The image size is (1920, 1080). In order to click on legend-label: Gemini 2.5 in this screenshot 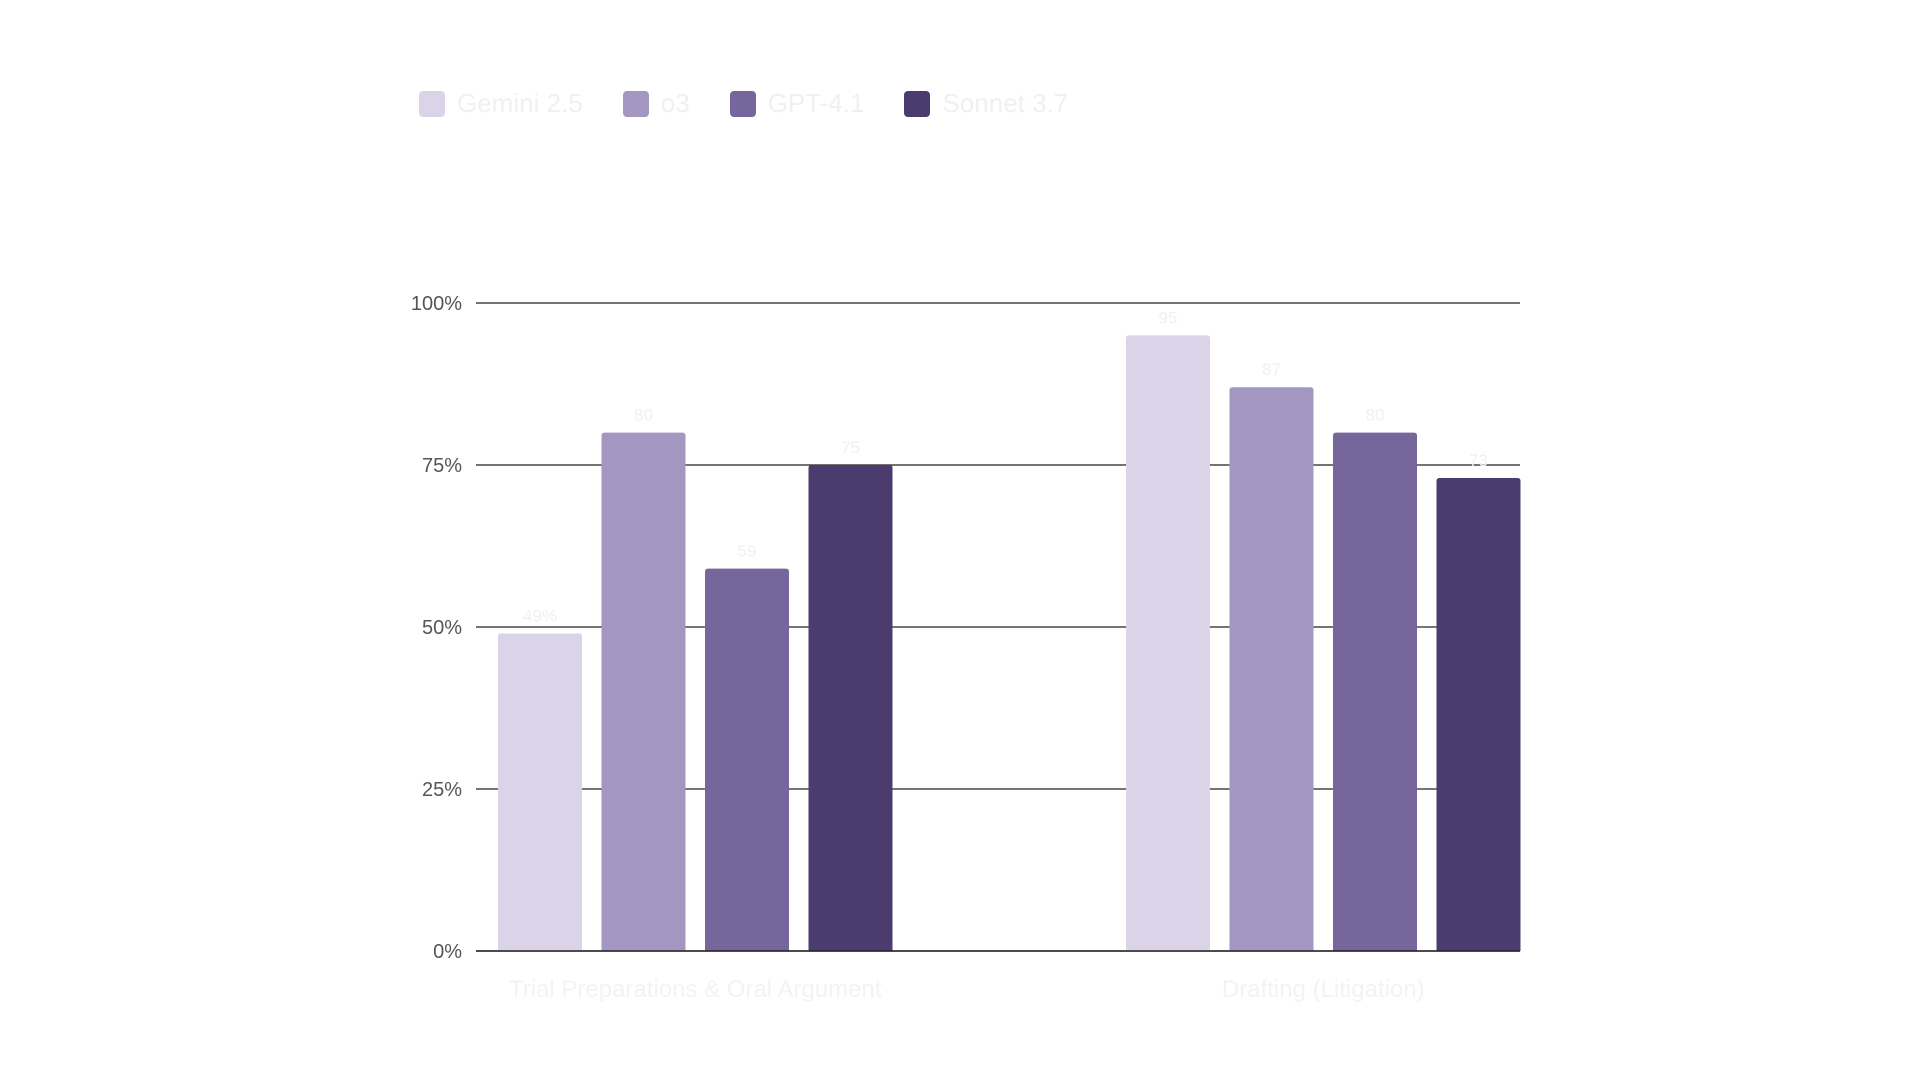, I will do `click(520, 103)`.